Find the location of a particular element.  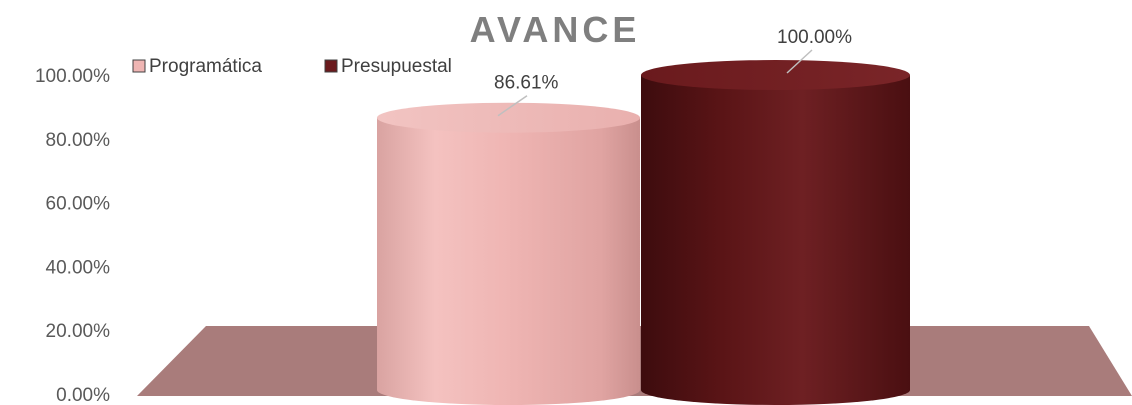

y-tick-label: 100.00% is located at coordinates (72, 76).